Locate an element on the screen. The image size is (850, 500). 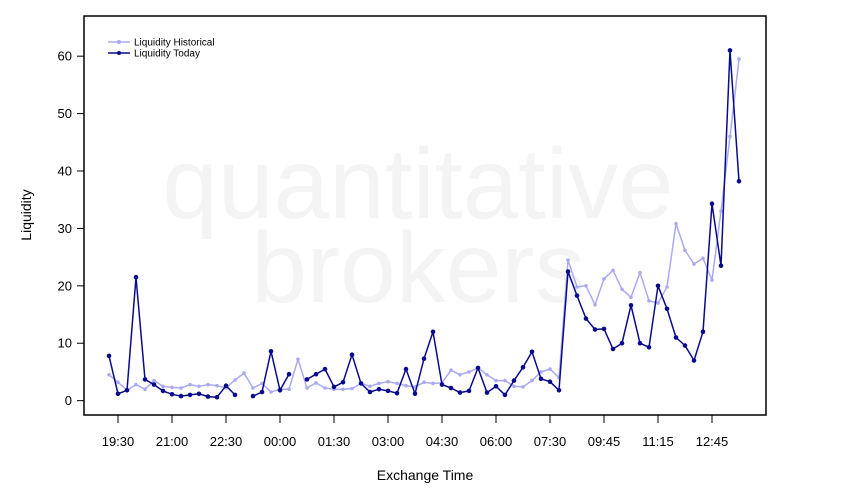
y-tick-label: 30 is located at coordinates (65, 228).